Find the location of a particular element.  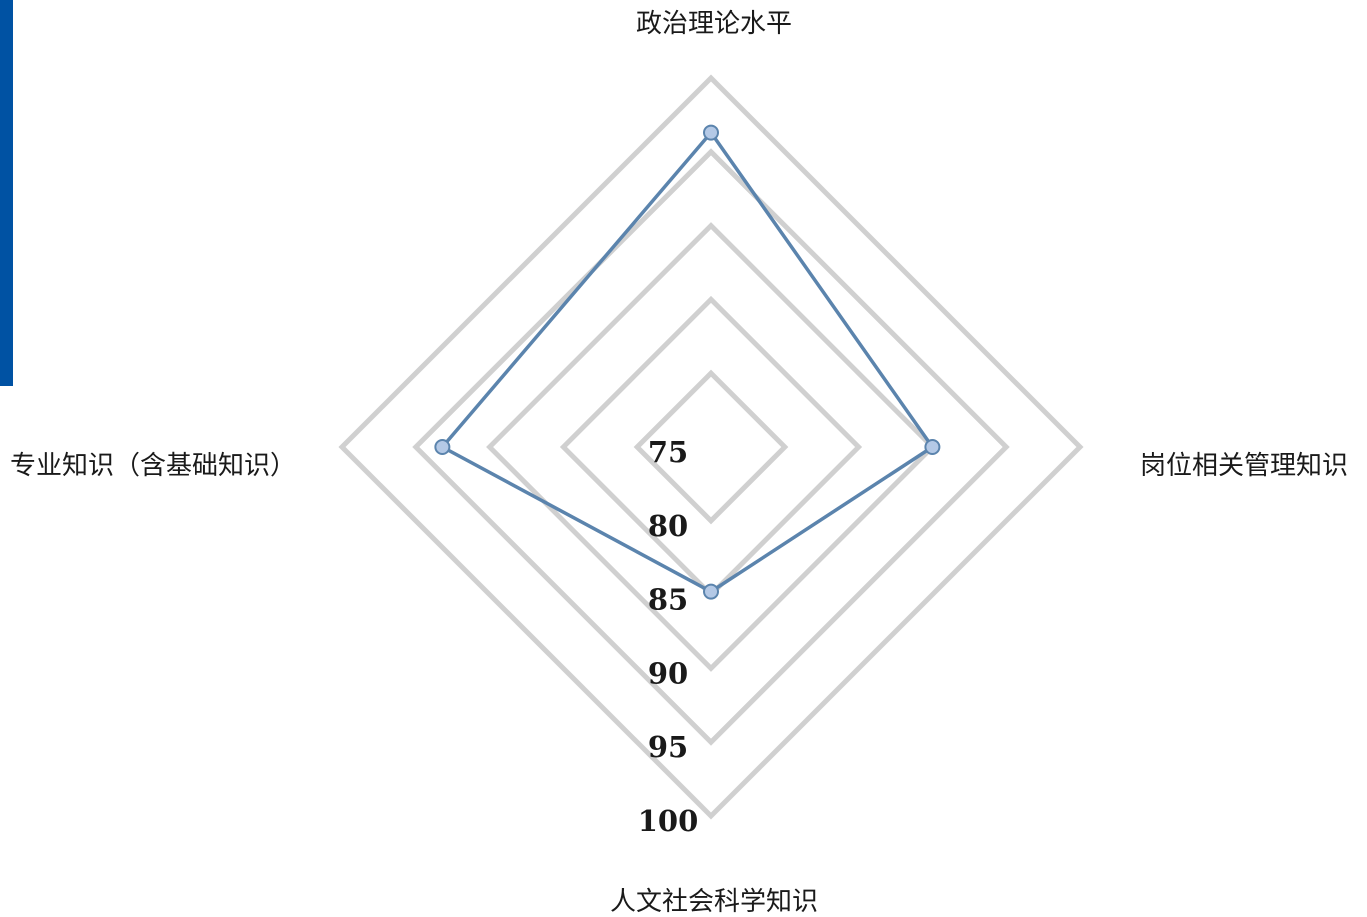

tick-label-95: 95 is located at coordinates (668, 747).